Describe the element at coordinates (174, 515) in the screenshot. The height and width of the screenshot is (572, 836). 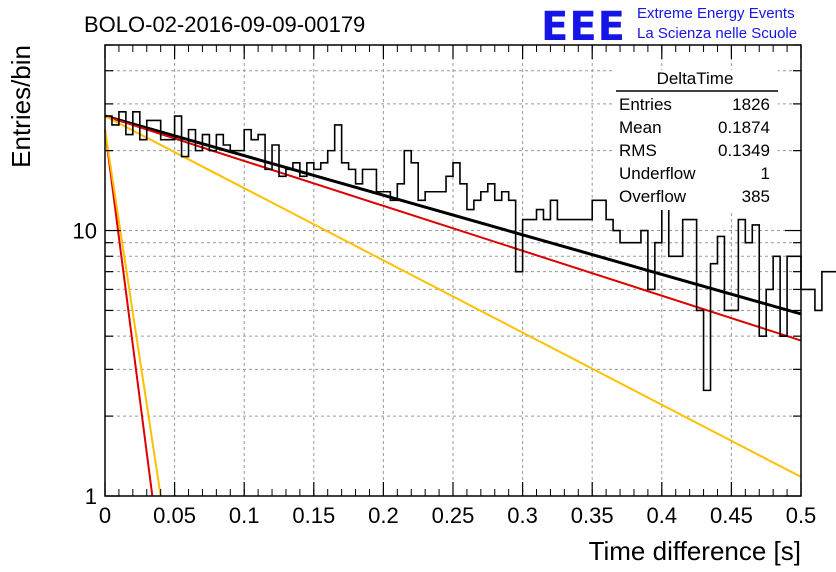
I see `x-tick-label: 0.05` at that location.